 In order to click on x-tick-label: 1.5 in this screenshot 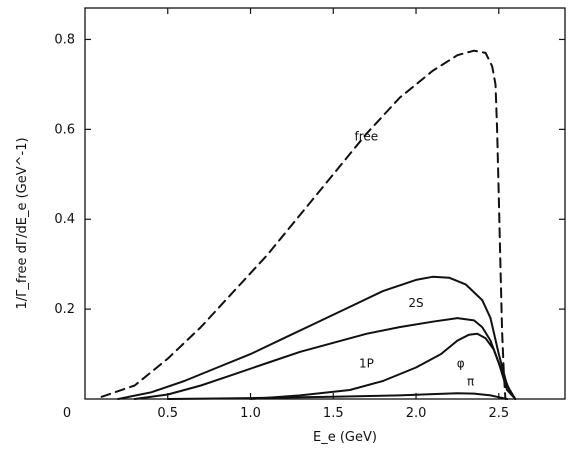, I will do `click(333, 413)`.